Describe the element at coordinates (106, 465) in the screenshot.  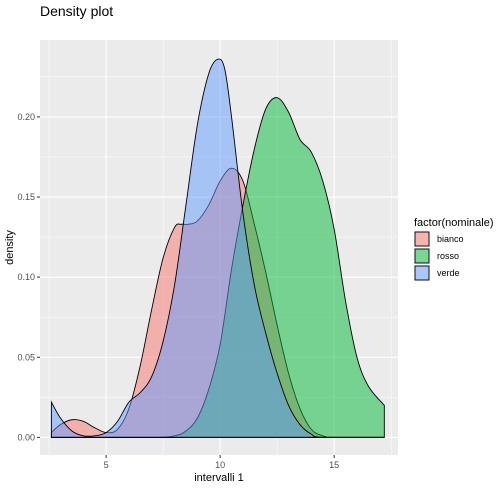
I see `x-tick-label: 5` at that location.